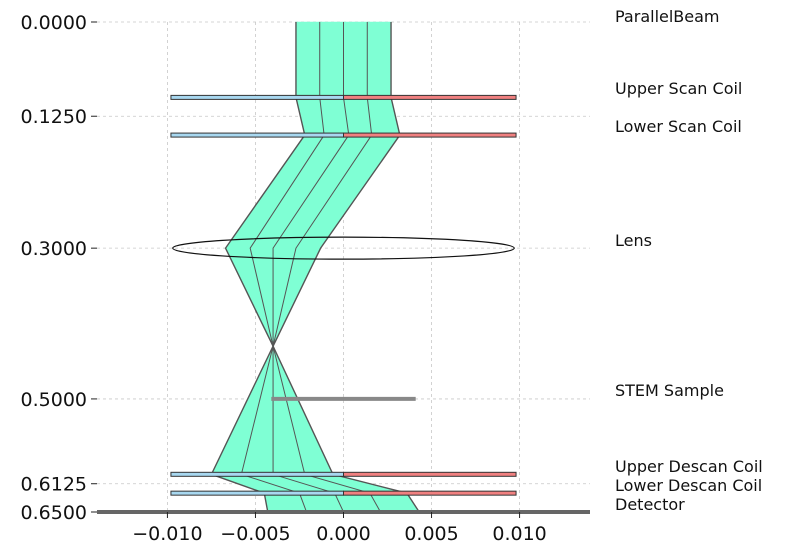 The image size is (797, 556). Describe the element at coordinates (54, 400) in the screenshot. I see `y-tick-label: 0.5000` at that location.